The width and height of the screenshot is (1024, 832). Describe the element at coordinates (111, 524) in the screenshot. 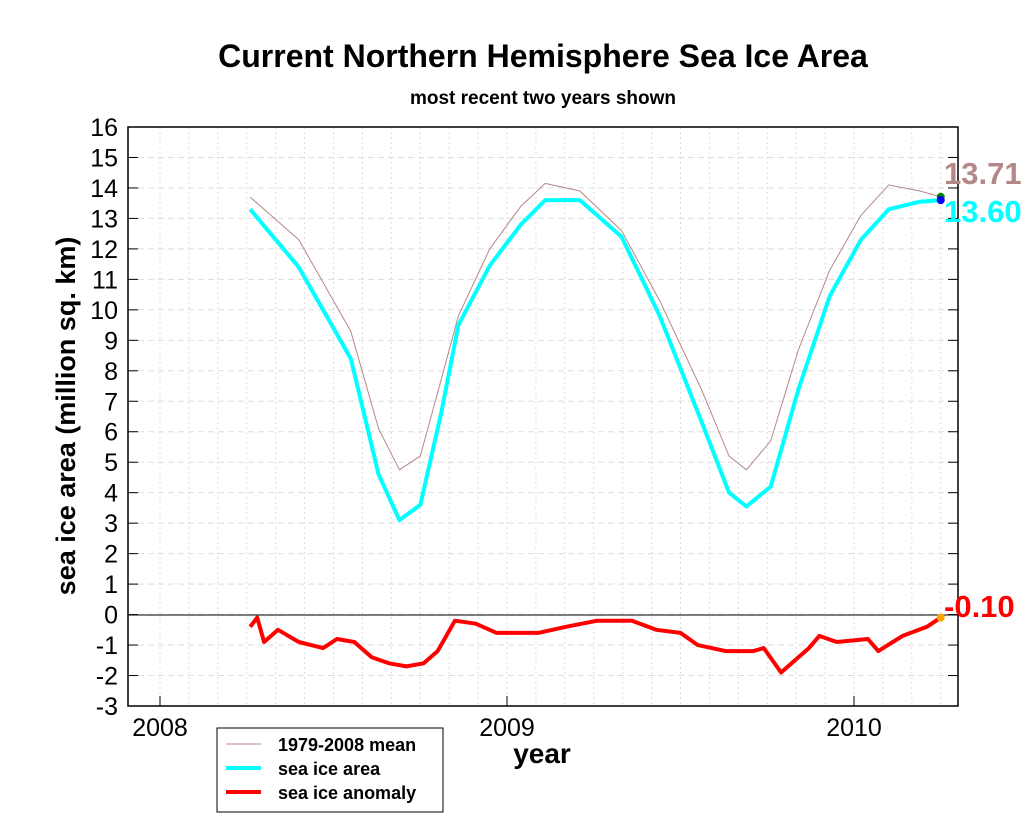

I see `y-tick-label: 3` at that location.